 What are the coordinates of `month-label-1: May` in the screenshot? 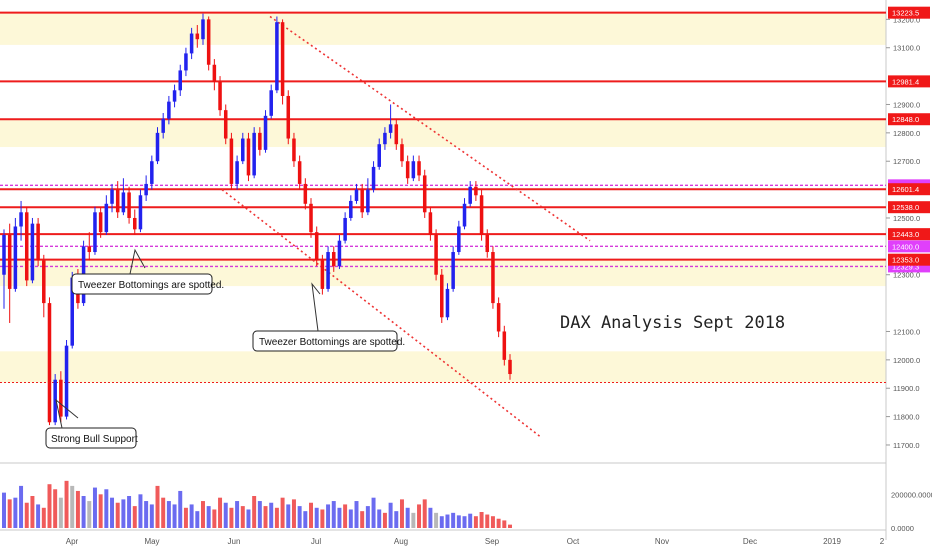 It's located at (151, 541).